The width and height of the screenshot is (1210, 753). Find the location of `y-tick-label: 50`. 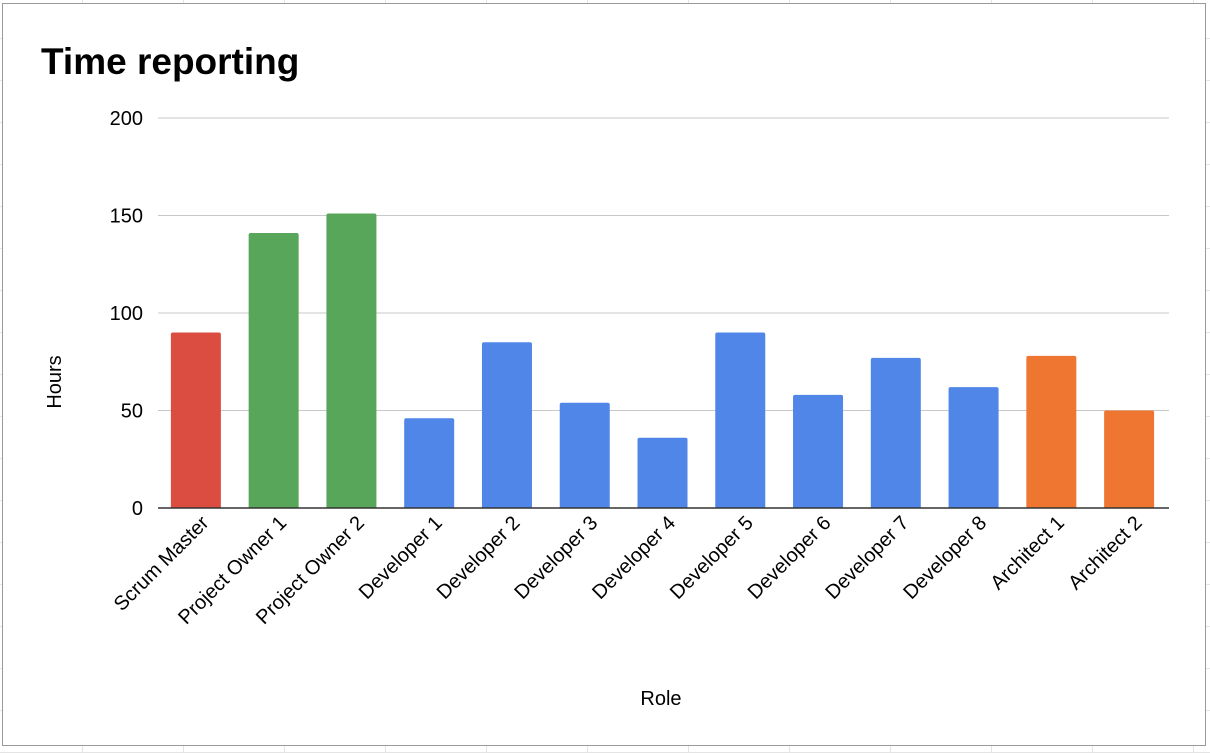

y-tick-label: 50 is located at coordinates (132, 412).